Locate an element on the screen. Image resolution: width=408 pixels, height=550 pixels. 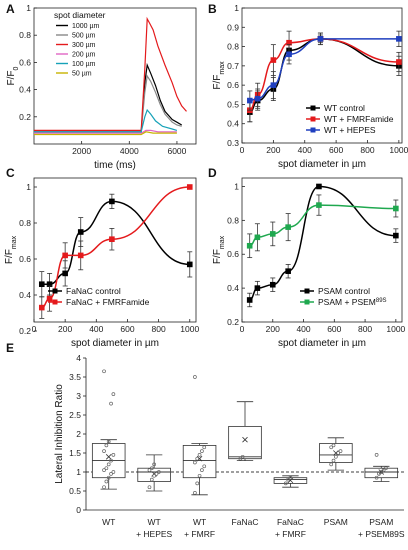
legend-label: PSAM control is located at coordinates (344, 291).